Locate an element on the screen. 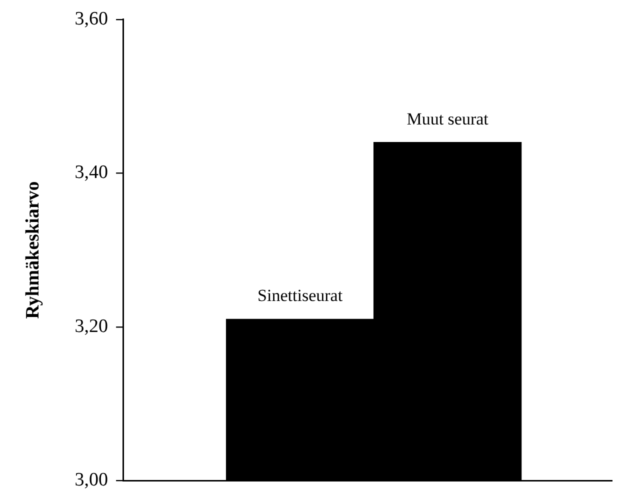  y-tick-label: 3,20 is located at coordinates (91, 326).